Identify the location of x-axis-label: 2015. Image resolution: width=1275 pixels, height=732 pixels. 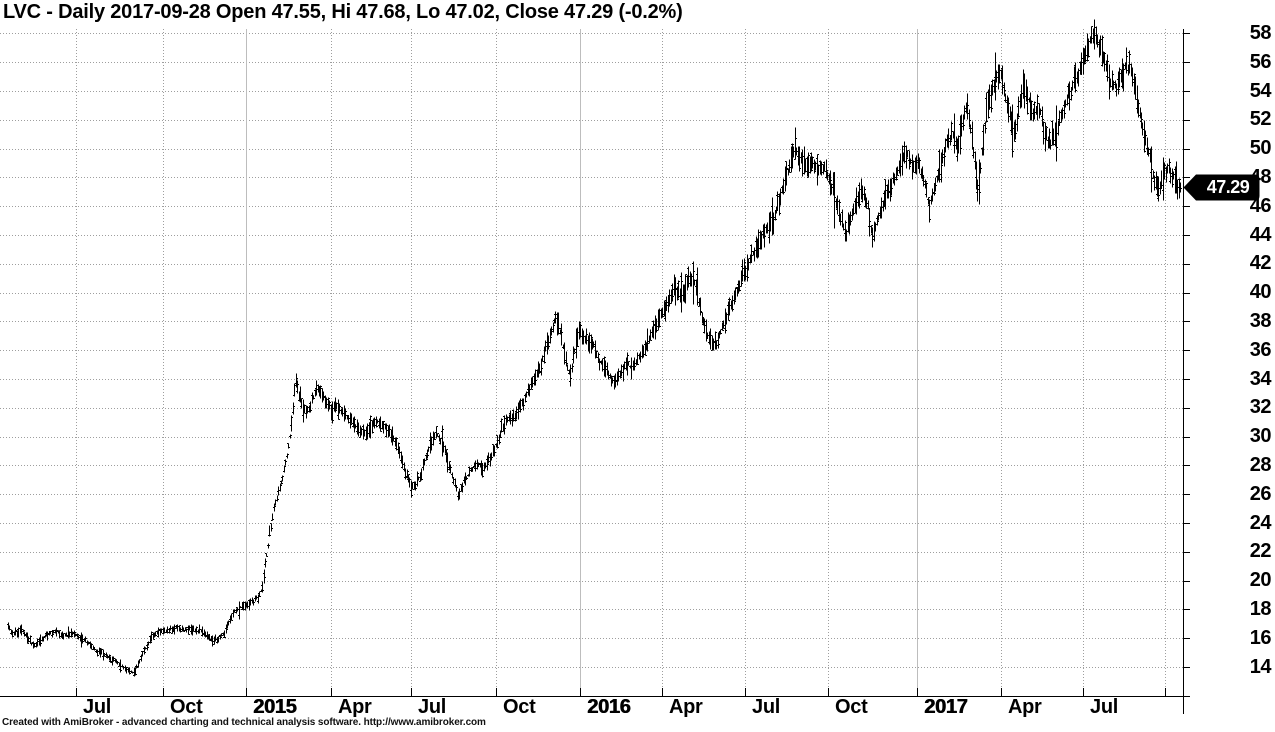
(275, 707).